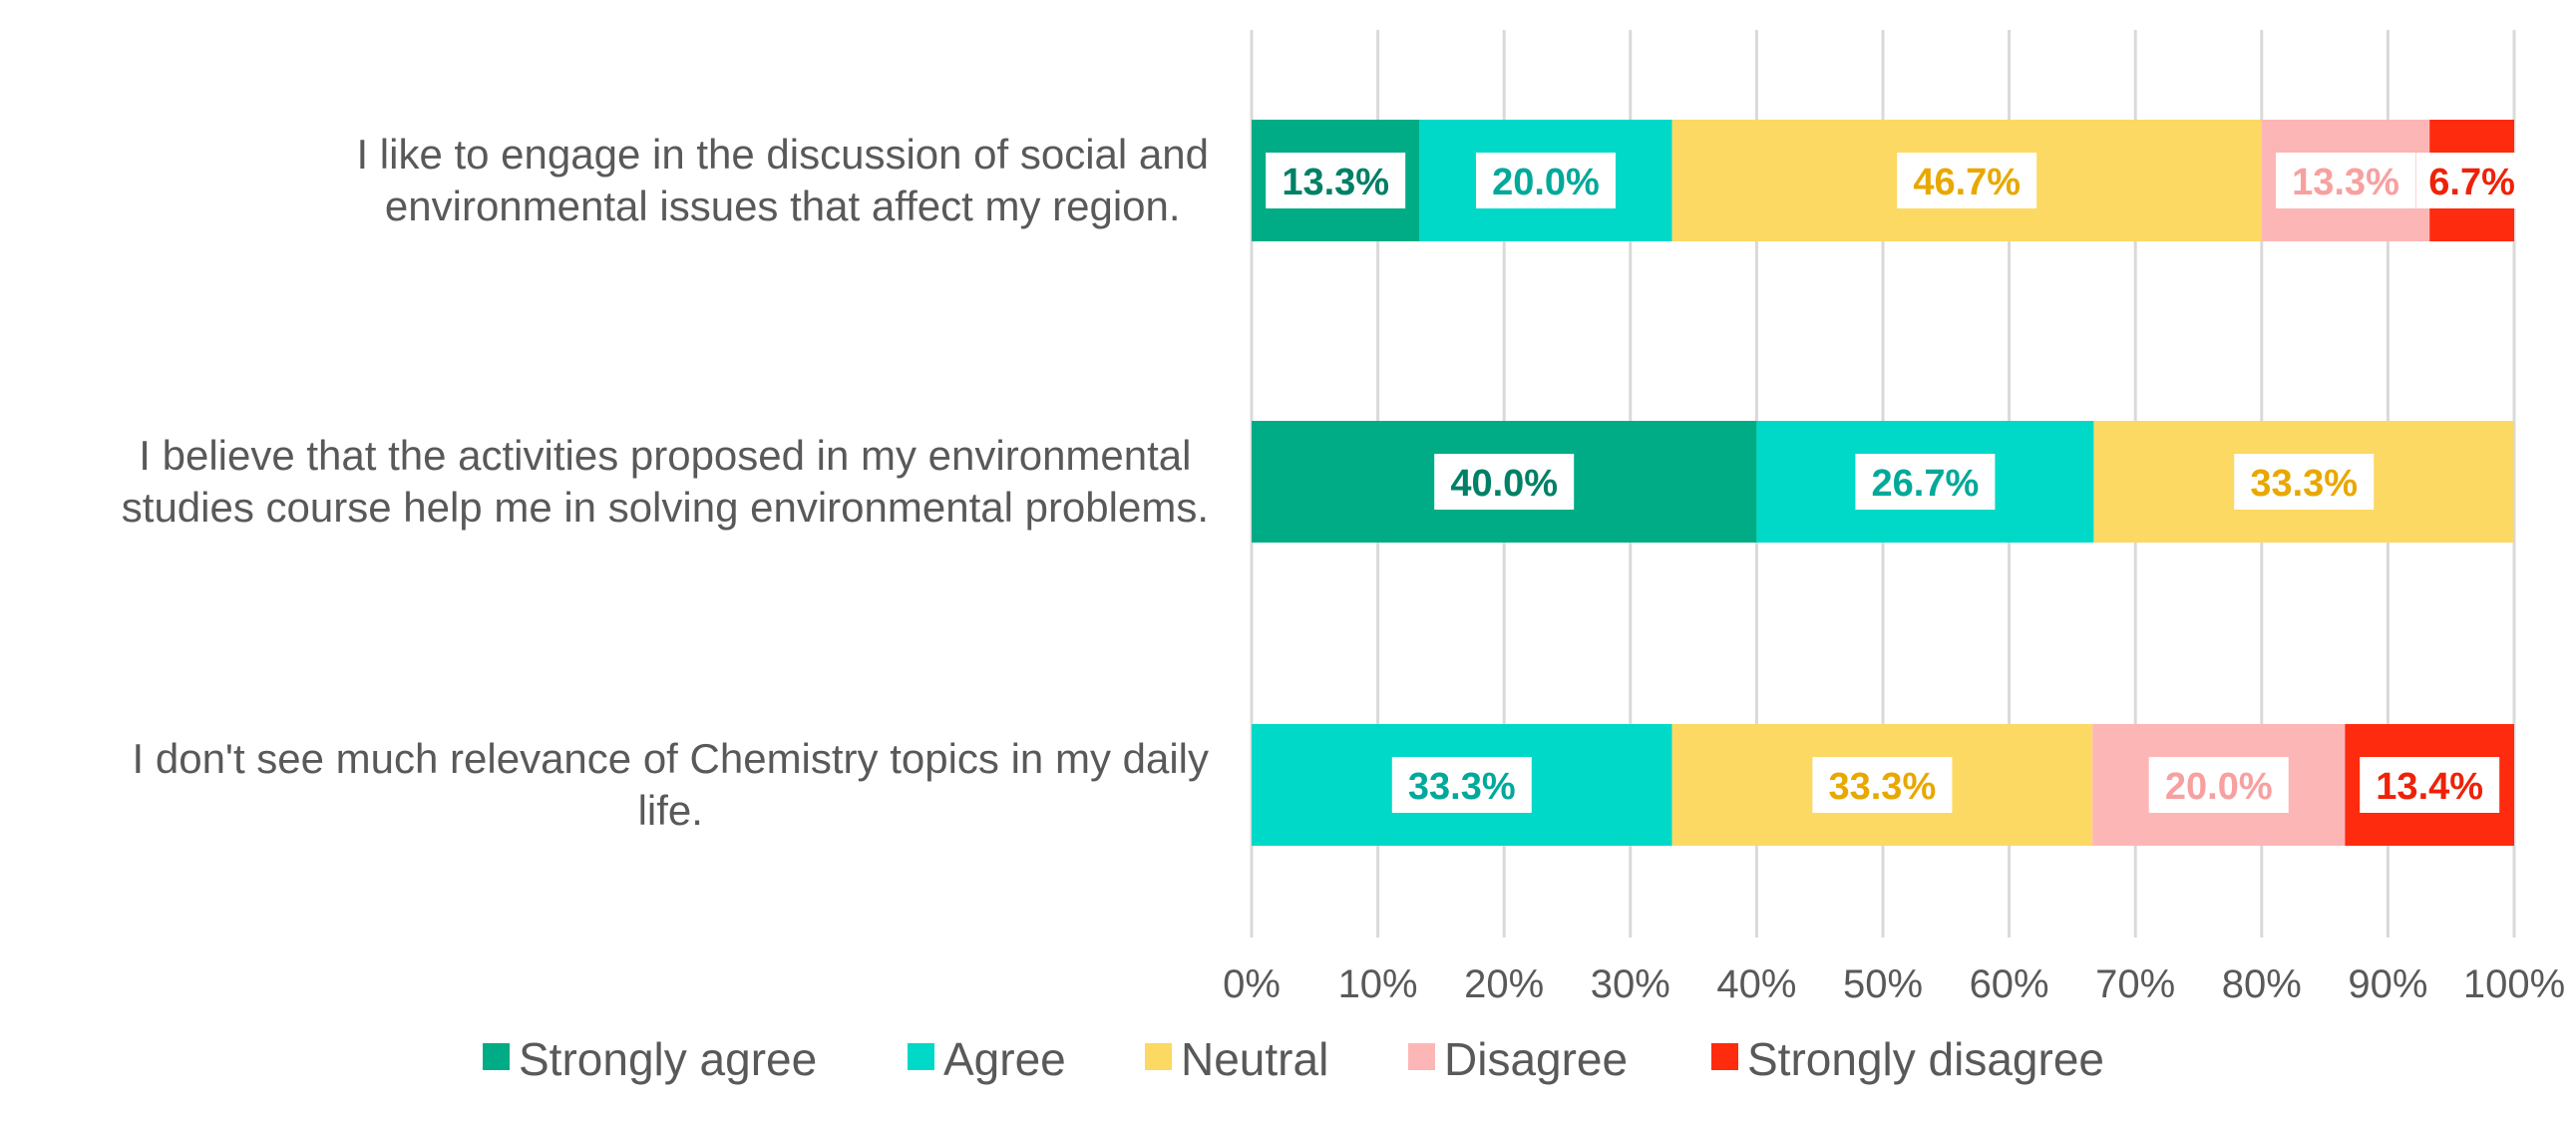 This screenshot has width=2576, height=1121. Describe the element at coordinates (1756, 984) in the screenshot. I see `x-tick-label: 40%` at that location.